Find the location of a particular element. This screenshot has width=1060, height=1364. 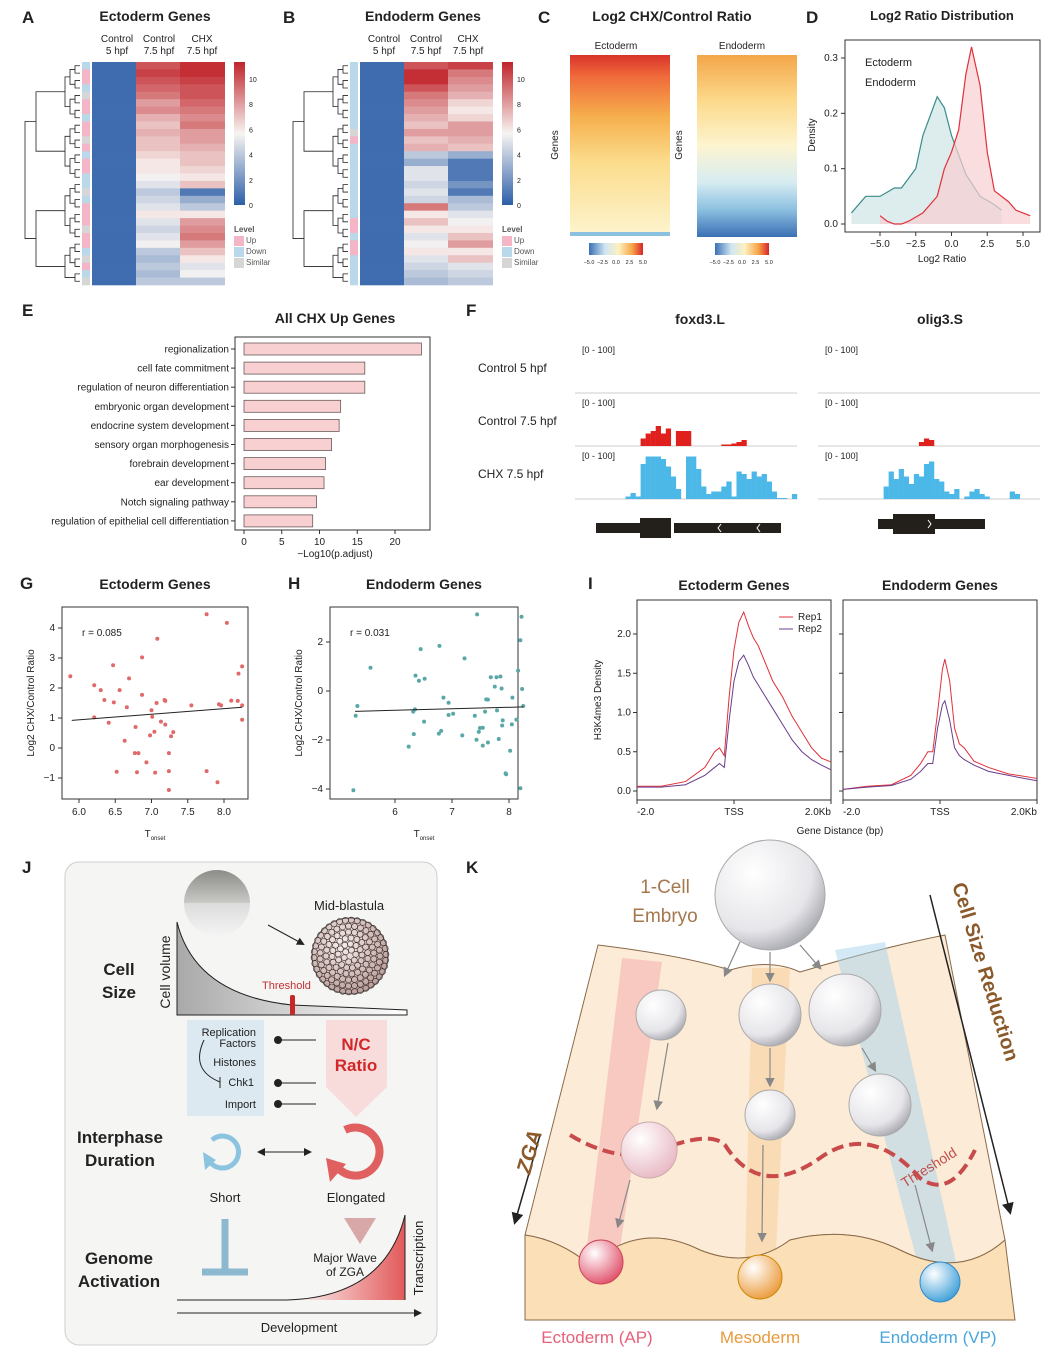

colorbar-tick: 2 is located at coordinates (519, 181).